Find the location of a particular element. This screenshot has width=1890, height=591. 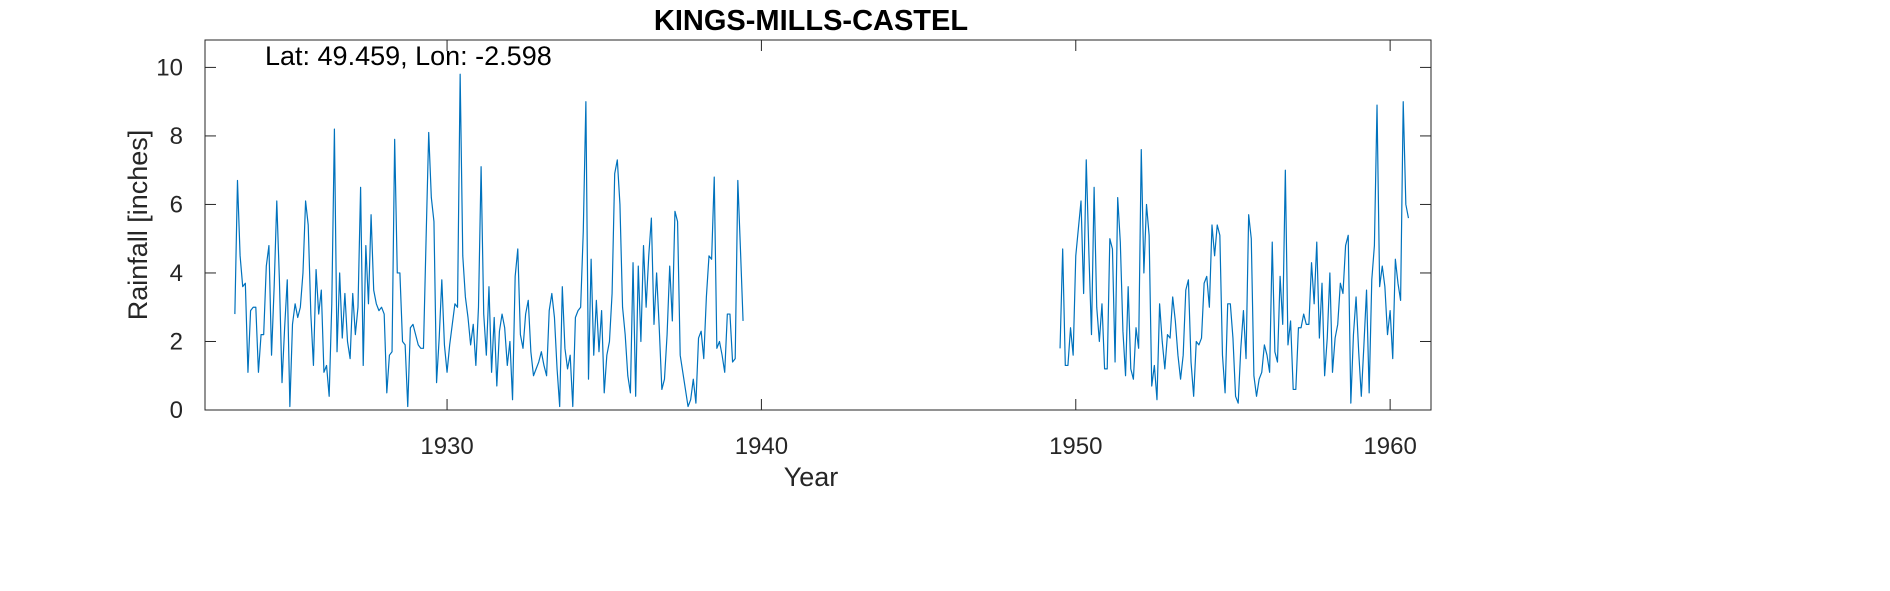

x-axis-title: Year is located at coordinates (811, 477).